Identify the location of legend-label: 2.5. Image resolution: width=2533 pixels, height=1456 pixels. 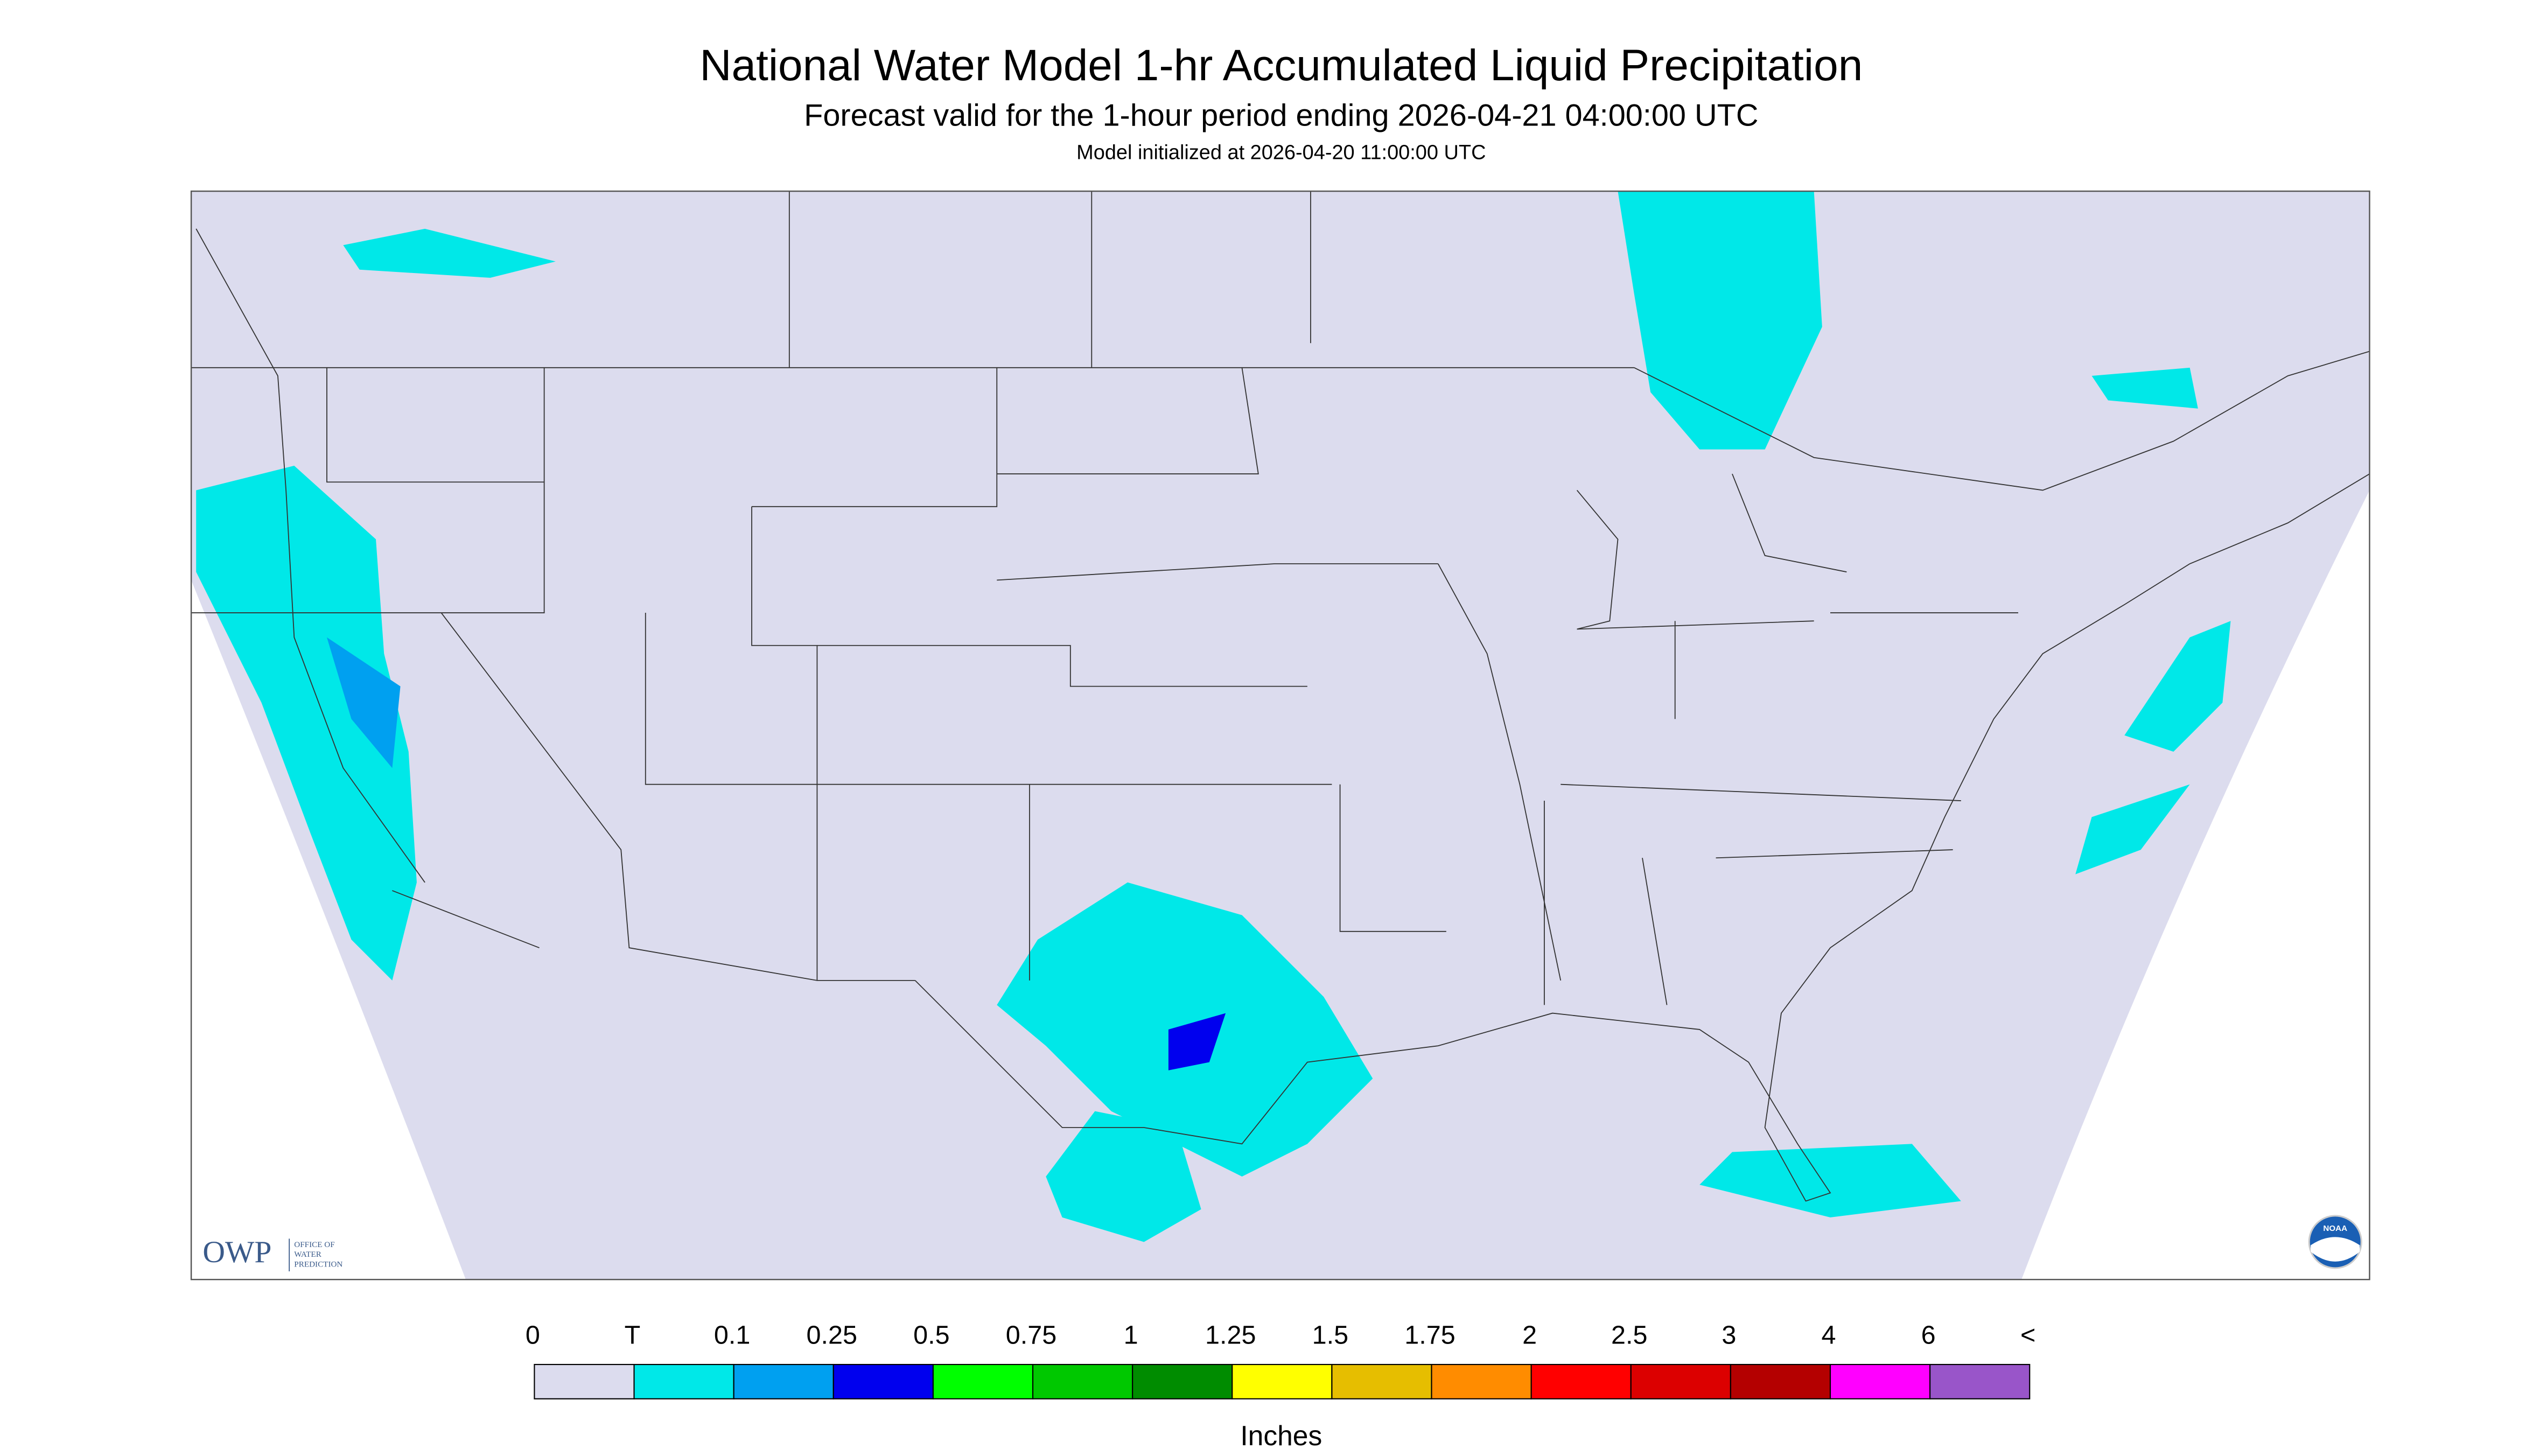
(1629, 1334).